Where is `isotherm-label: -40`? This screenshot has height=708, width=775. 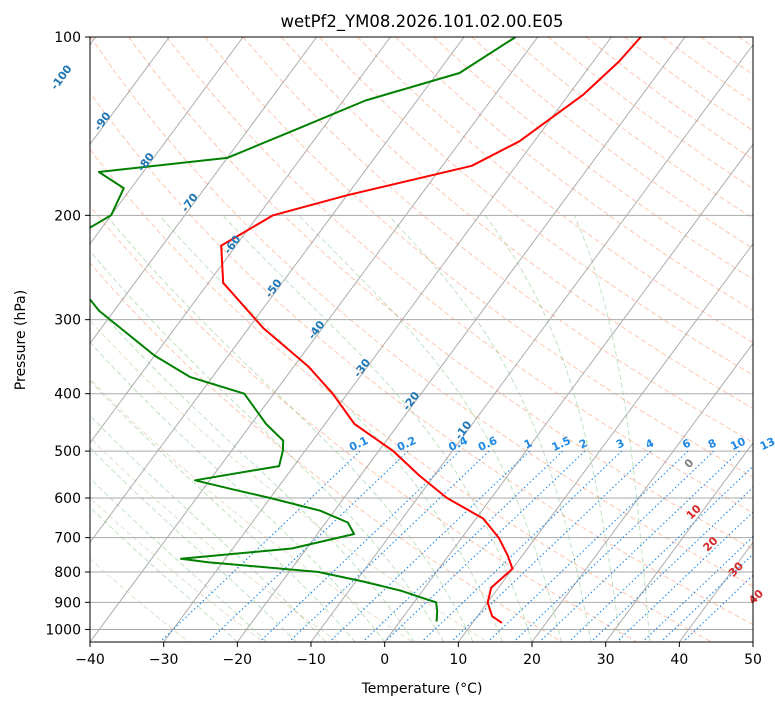 isotherm-label: -40 is located at coordinates (316, 330).